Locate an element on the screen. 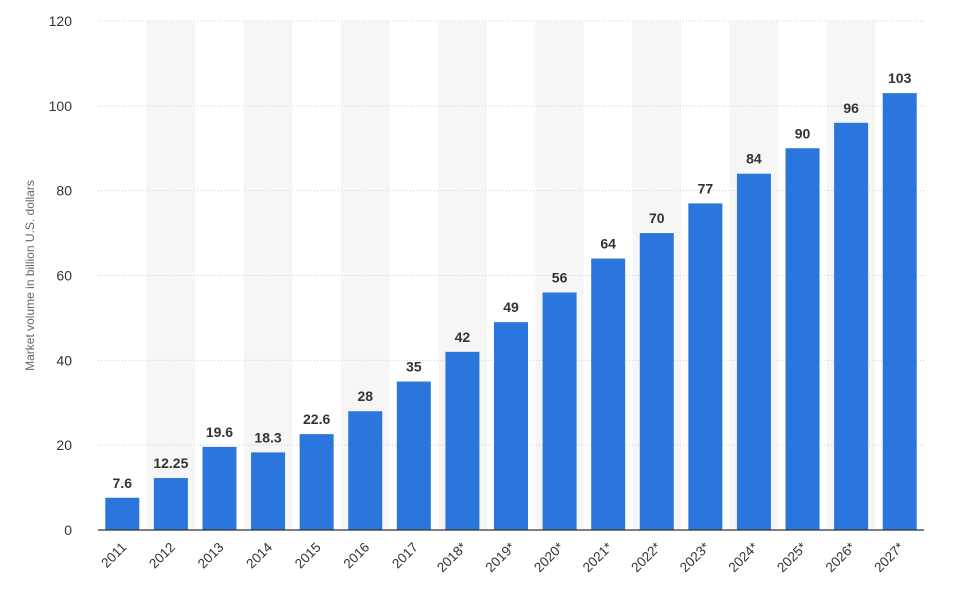  value-label: 28 is located at coordinates (365, 396).